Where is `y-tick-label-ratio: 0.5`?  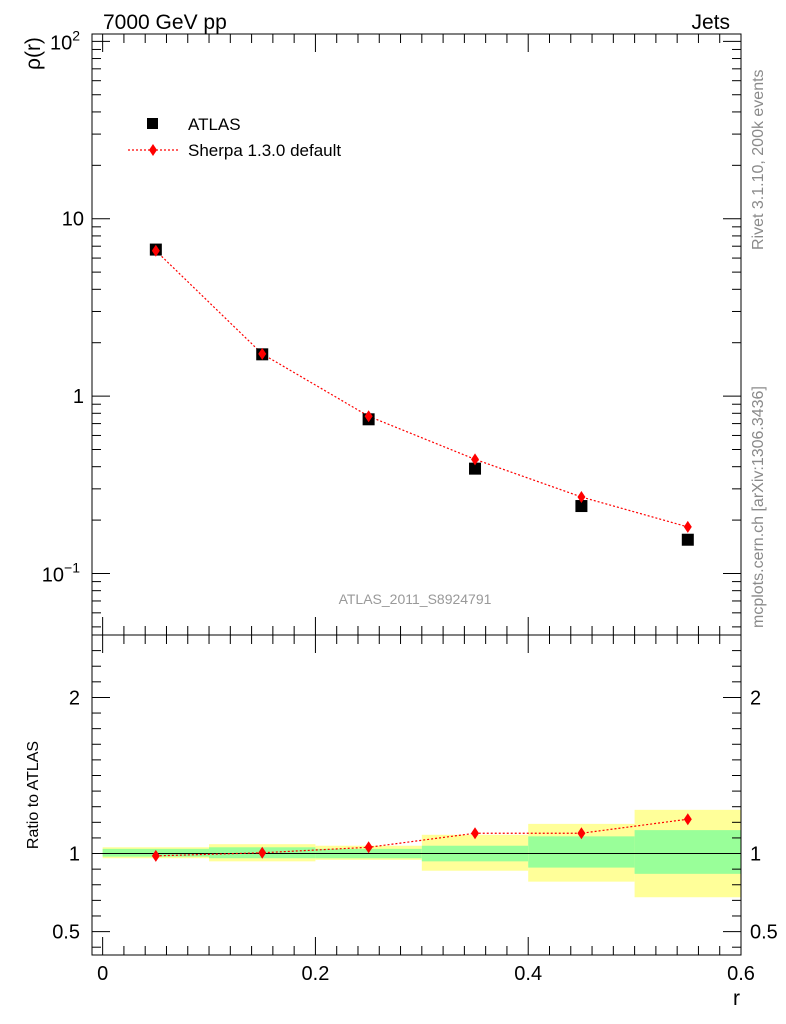
y-tick-label-ratio: 0.5 is located at coordinates (66, 933).